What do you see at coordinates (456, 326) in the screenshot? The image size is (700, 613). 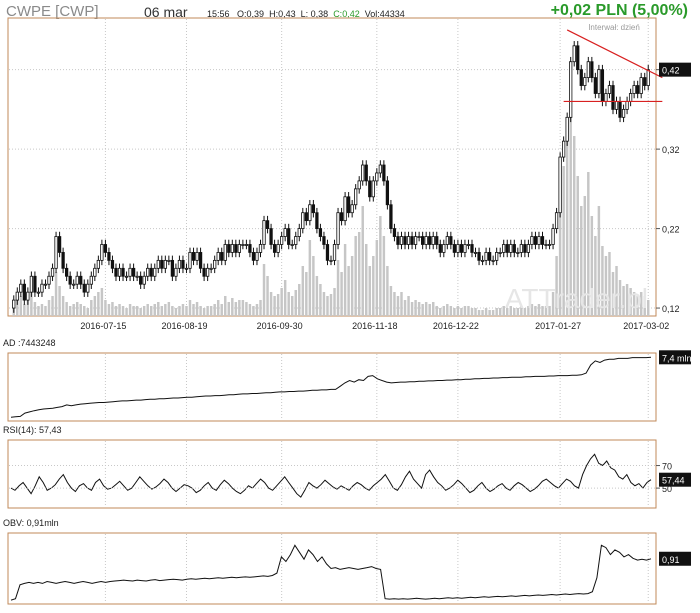 I see `x-tick-label: 2016-12-22` at bounding box center [456, 326].